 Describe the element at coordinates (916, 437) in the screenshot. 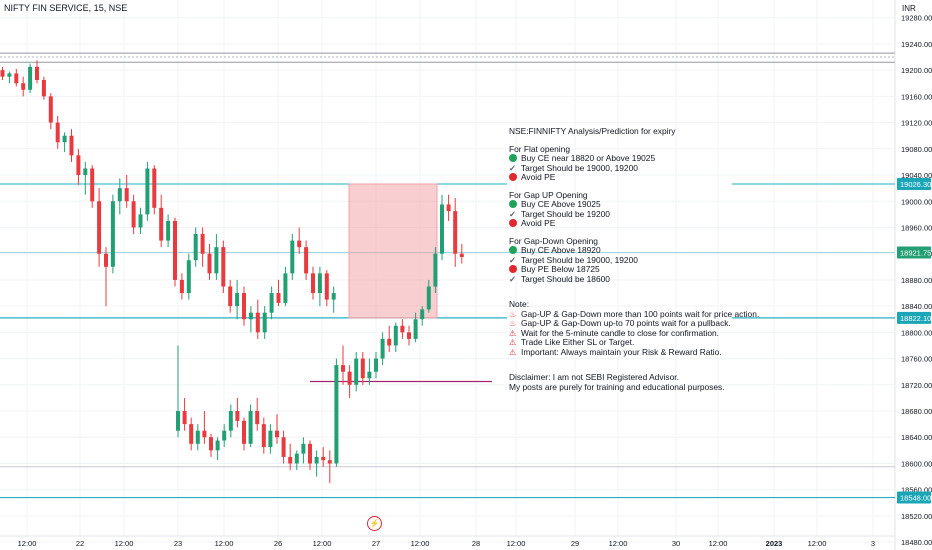

I see `y-tick-label: 18640.00` at that location.